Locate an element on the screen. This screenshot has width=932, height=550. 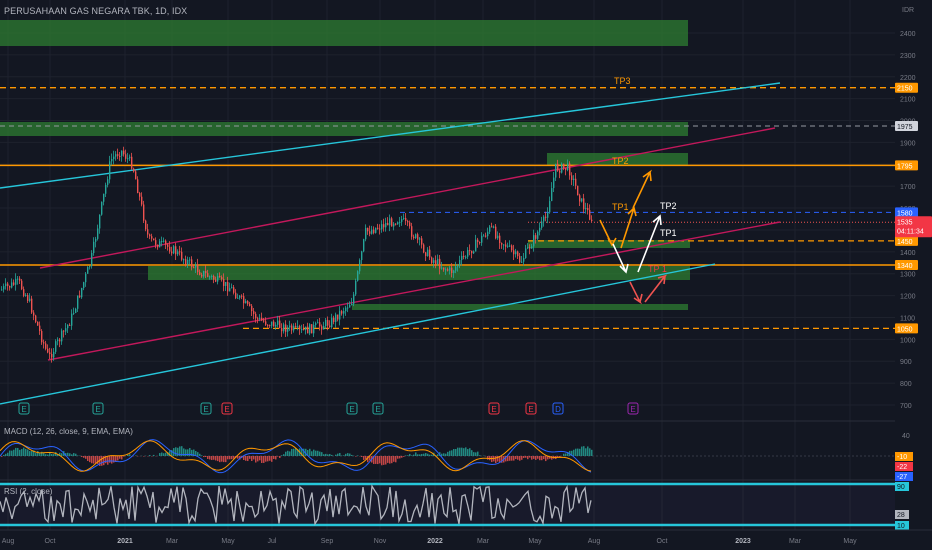
bar-countdown: 04:11:34 is located at coordinates (910, 231).